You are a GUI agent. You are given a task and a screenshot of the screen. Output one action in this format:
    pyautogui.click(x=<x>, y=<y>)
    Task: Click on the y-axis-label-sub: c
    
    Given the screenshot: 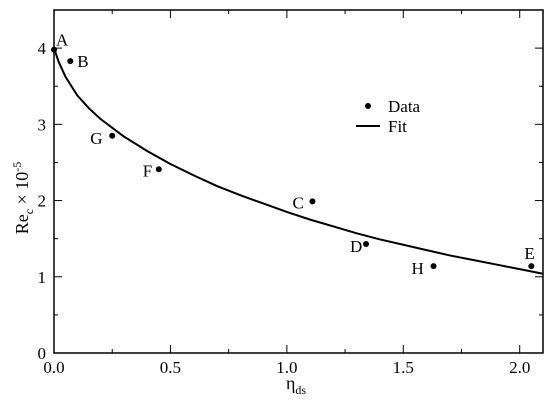 What is the action you would take?
    pyautogui.click(x=29, y=211)
    